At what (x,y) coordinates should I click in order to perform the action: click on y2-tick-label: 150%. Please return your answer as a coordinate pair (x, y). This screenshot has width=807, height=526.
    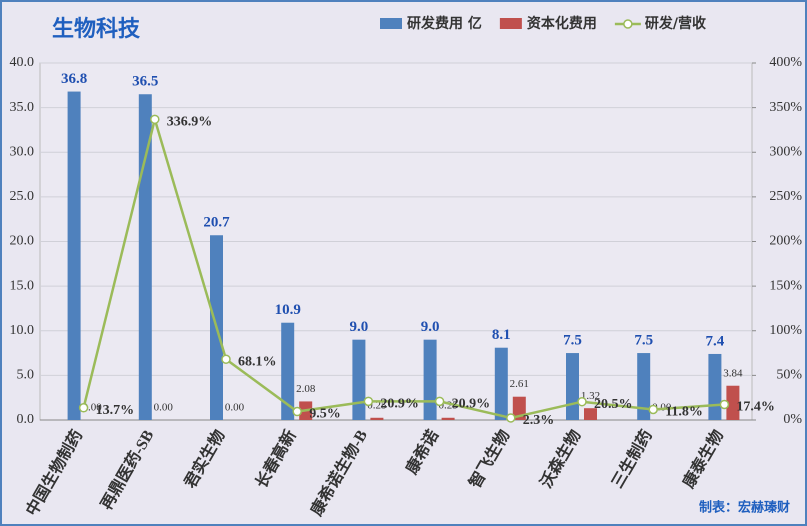
    Looking at the image, I should click on (785, 285).